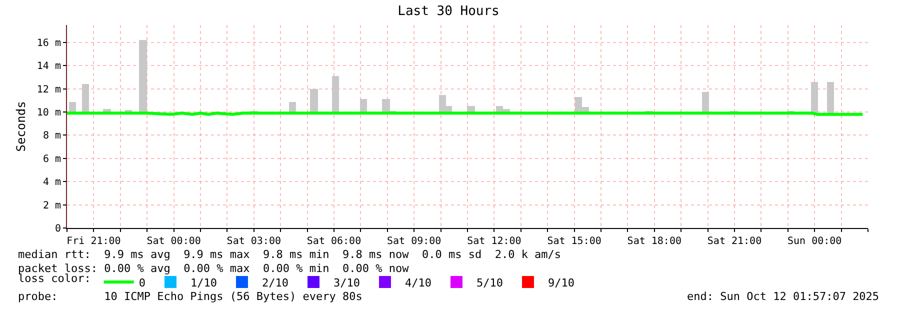  Describe the element at coordinates (290, 254) in the screenshot. I see `text: median rtt: 9.9 ms avg 9.9 ms max 9.8 ms min 9.8 ms now 0.0 ms sd 2.0 k am/s` at that location.